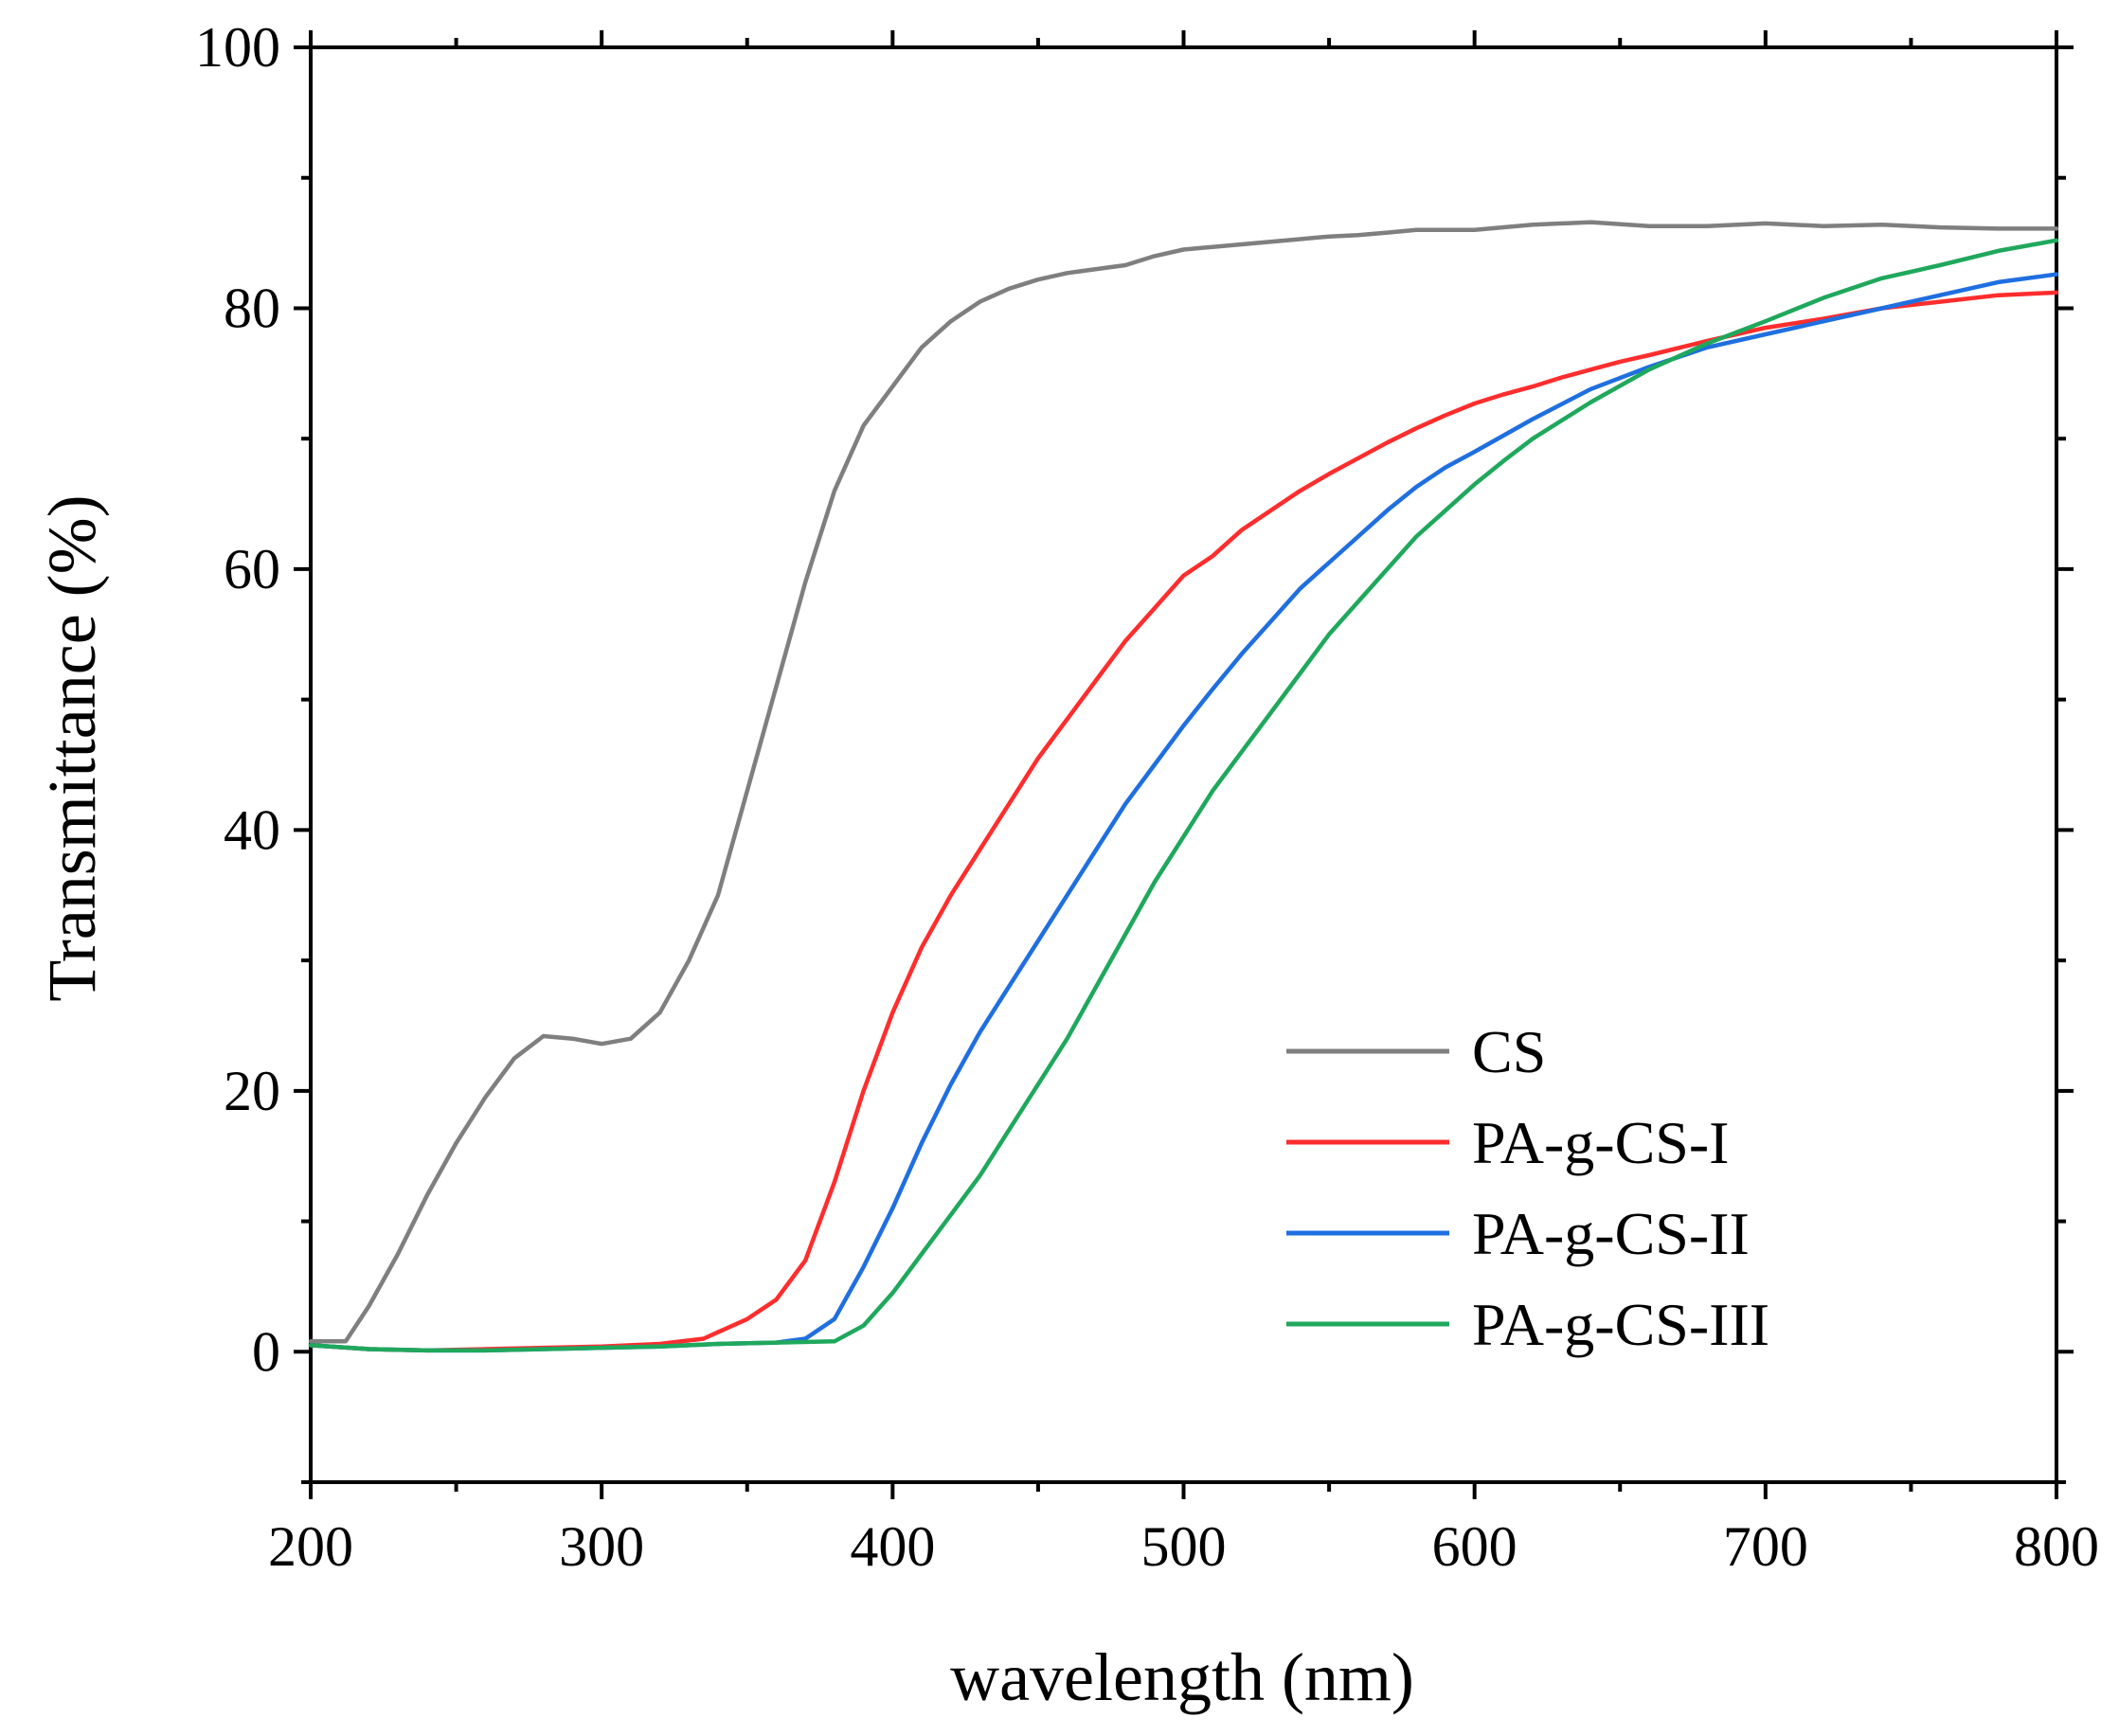 Image resolution: width=2119 pixels, height=1736 pixels. I want to click on x-tick-label: 500, so click(1184, 1546).